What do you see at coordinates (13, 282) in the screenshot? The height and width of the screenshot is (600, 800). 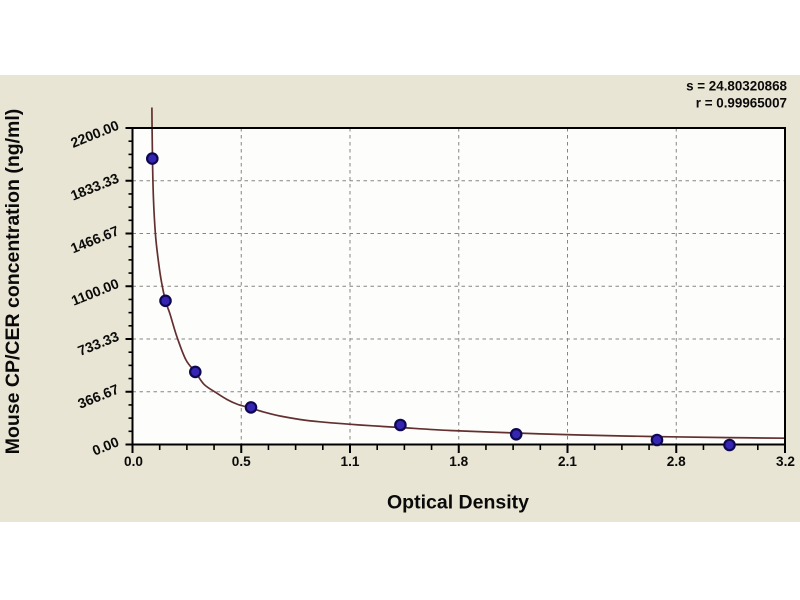 I see `svg-text:Mouse CP/CER concentration (ng: Mouse CP/CER concentration (ng/ml)` at bounding box center [13, 282].